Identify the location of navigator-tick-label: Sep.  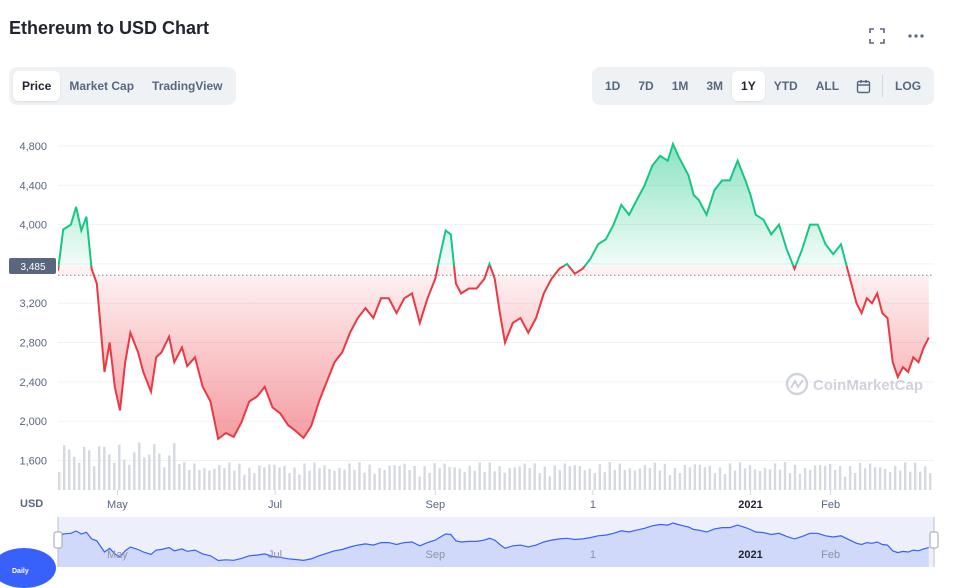
(435, 555).